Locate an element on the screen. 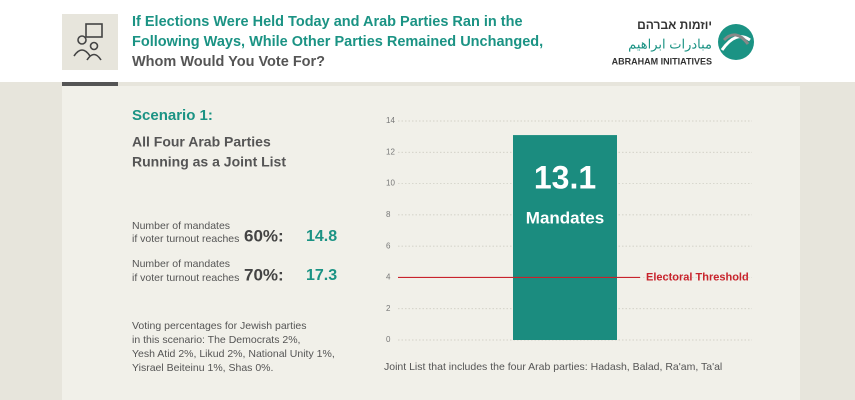  y-tick-label: 12 is located at coordinates (390, 151).